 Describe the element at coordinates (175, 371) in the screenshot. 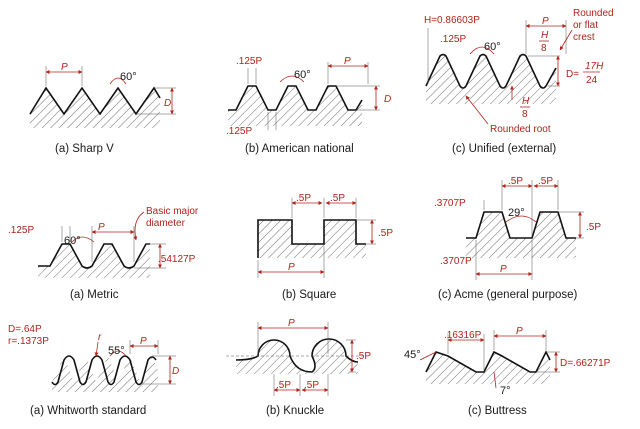

I see `whitworth-depth-label: D` at that location.